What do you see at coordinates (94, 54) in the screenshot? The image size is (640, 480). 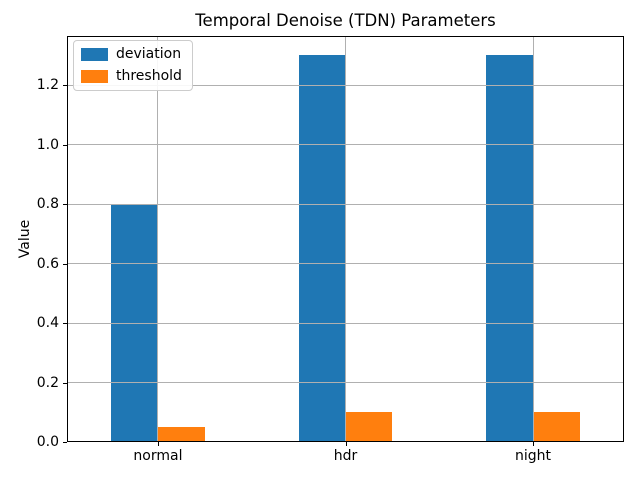 I see `legend-swatch-deviation-icon` at bounding box center [94, 54].